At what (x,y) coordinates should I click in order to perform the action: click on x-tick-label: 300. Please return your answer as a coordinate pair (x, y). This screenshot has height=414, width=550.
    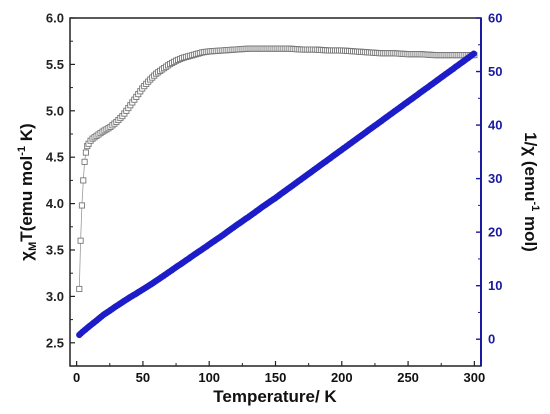
    Looking at the image, I should click on (475, 377).